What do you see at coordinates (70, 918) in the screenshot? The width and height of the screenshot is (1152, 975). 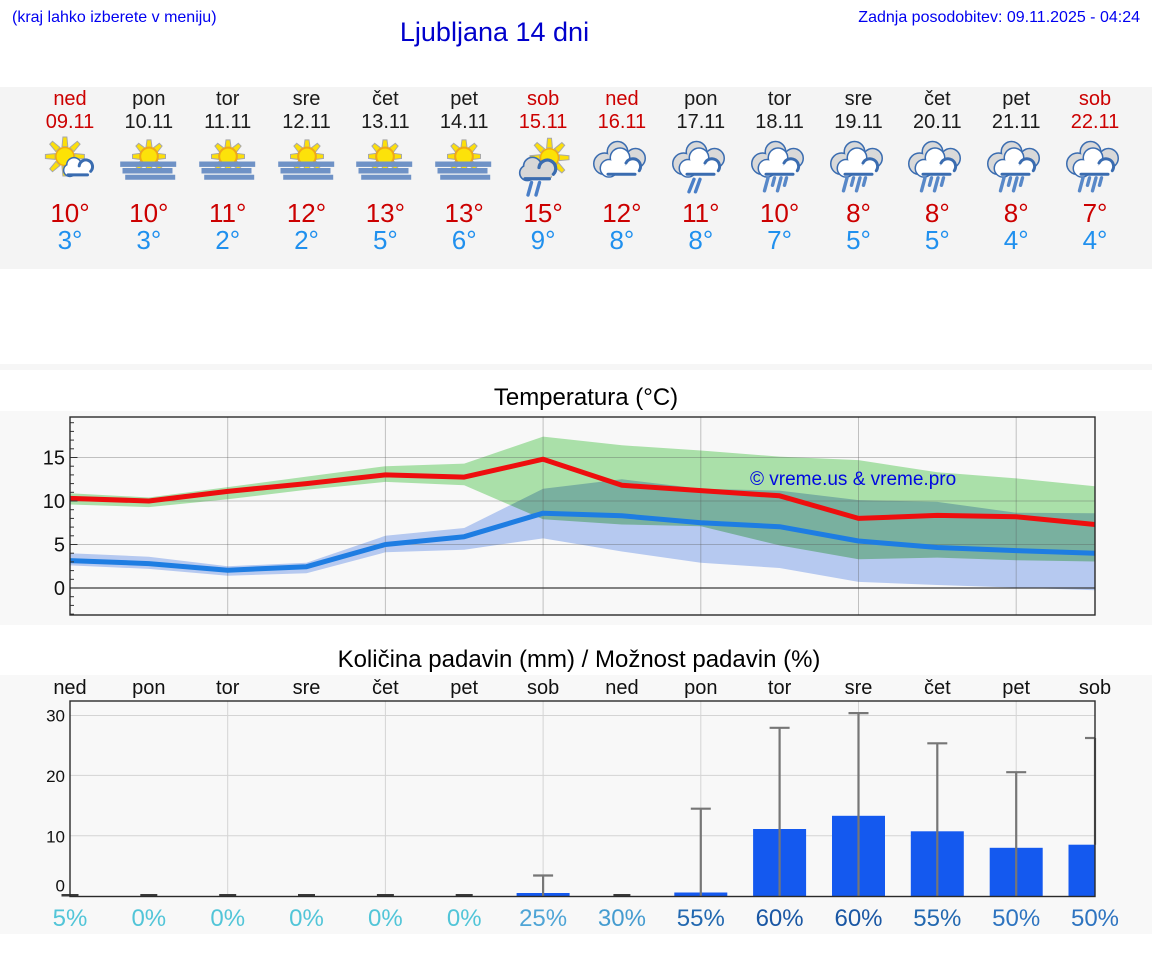 I see `svg-text: 5%` at bounding box center [70, 918].